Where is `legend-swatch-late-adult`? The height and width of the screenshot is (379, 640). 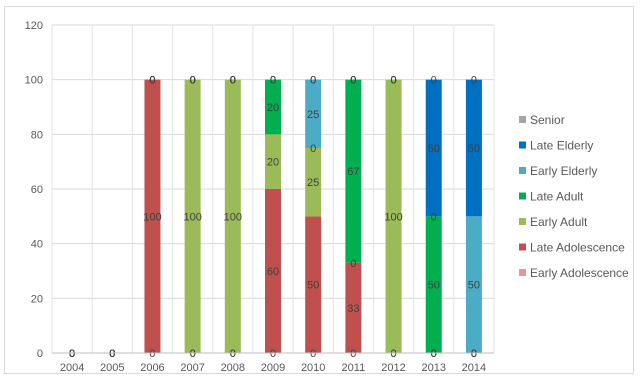
legend-swatch-late-adult is located at coordinates (522, 196).